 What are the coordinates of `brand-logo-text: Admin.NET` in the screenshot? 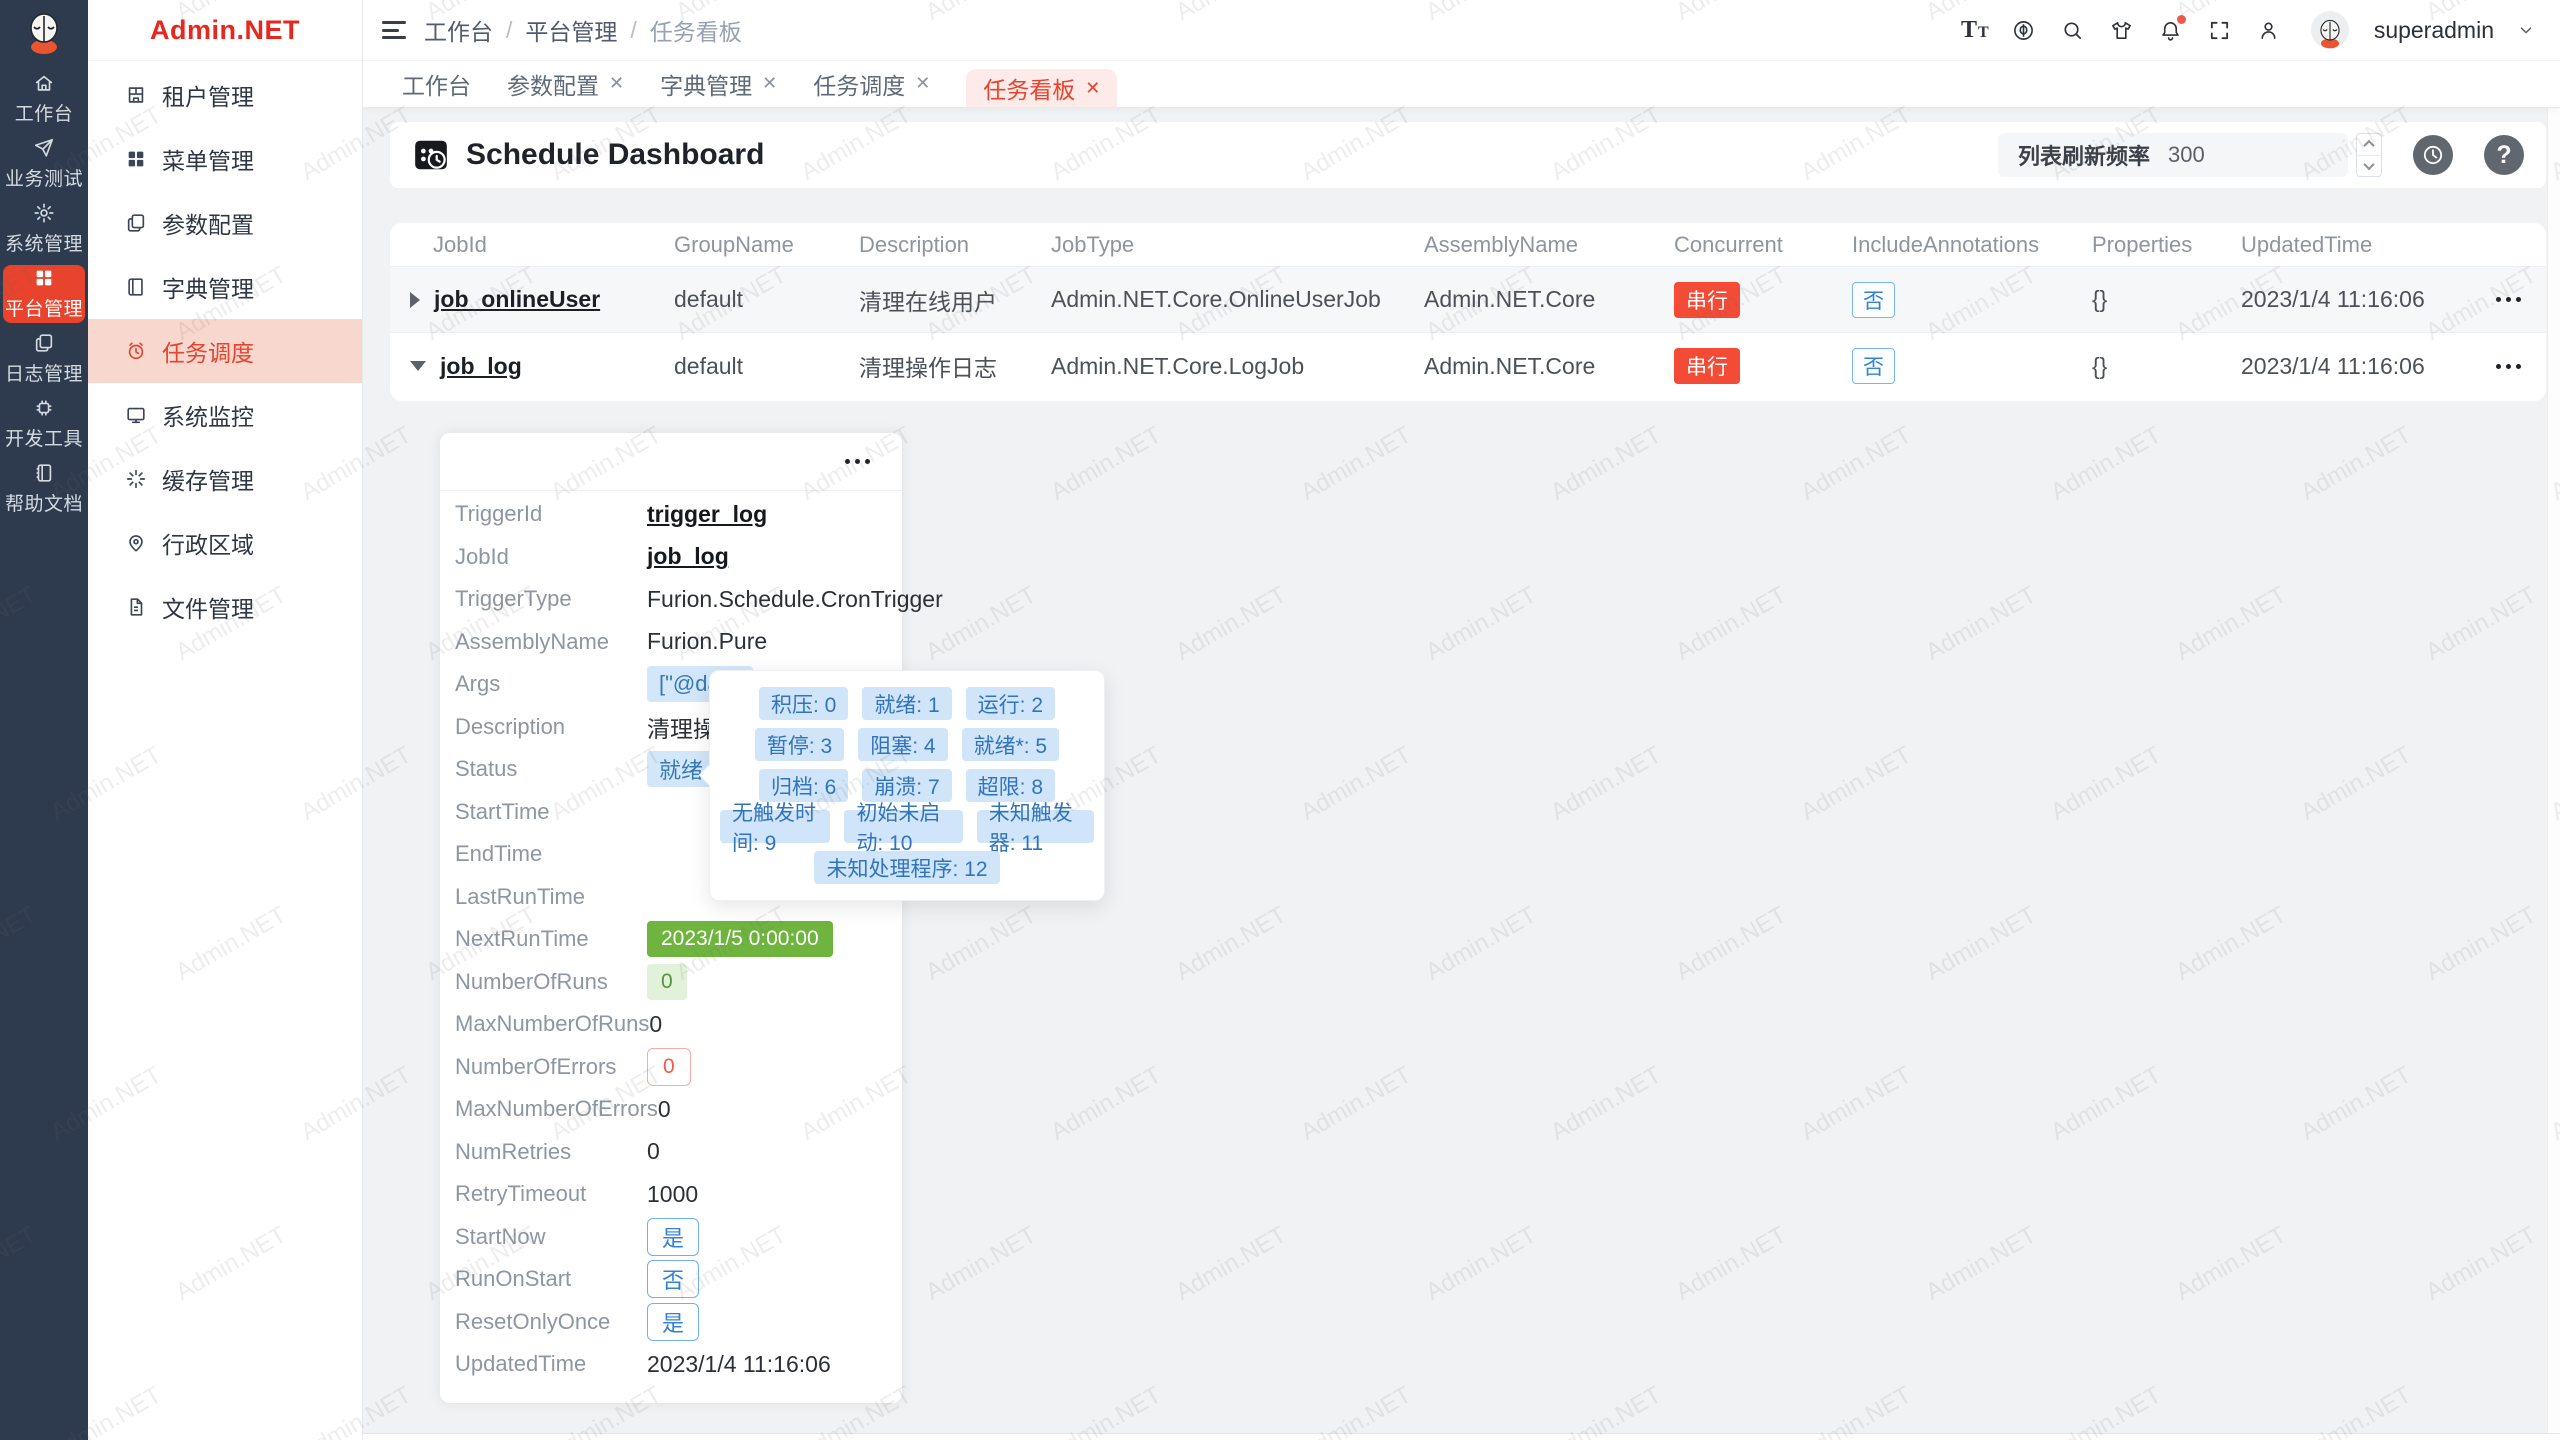 It's located at (225, 30).